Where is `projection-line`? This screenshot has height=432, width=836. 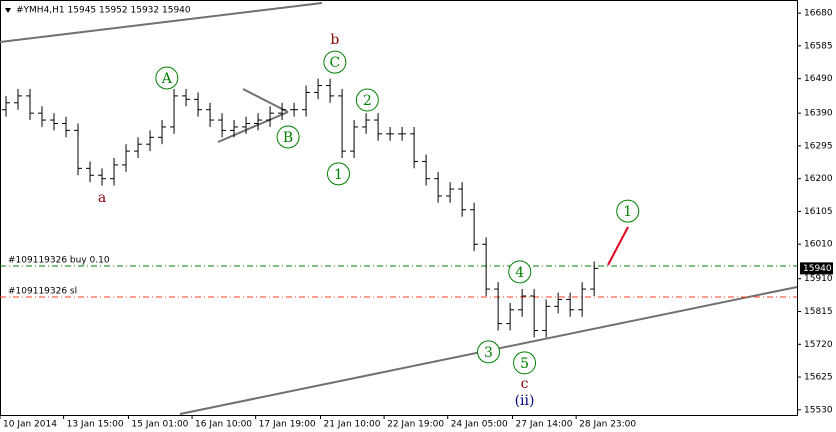
projection-line is located at coordinates (618, 246).